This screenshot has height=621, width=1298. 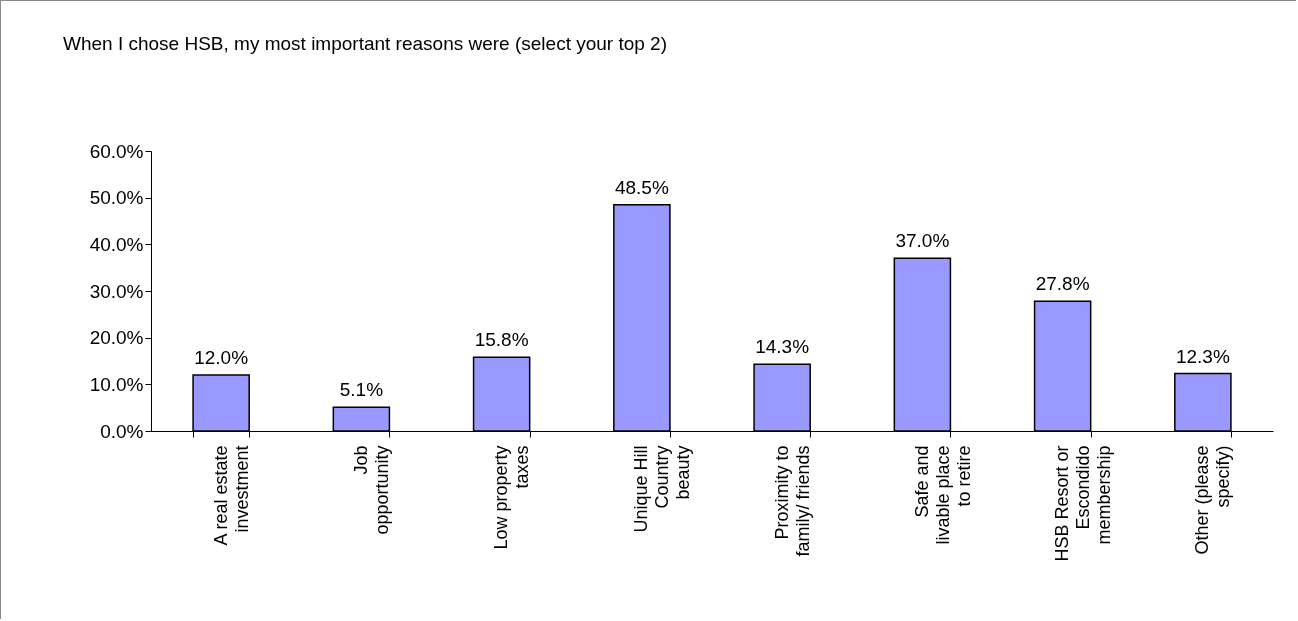 I want to click on x-tick-label: Job opportunity, so click(x=371, y=490).